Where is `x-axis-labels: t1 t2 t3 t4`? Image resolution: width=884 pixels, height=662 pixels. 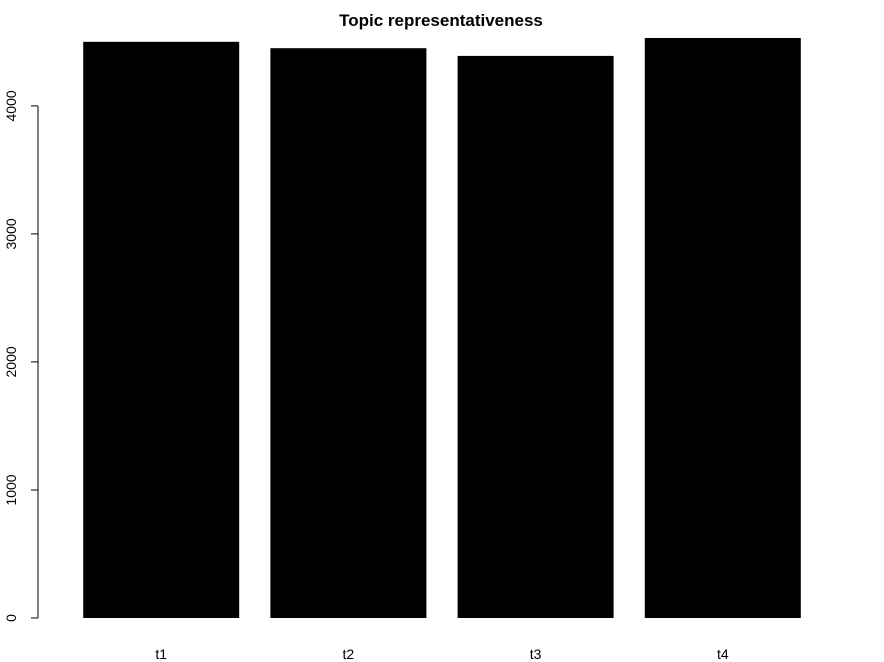
x-axis-labels: t1 t2 t3 t4 is located at coordinates (441, 654).